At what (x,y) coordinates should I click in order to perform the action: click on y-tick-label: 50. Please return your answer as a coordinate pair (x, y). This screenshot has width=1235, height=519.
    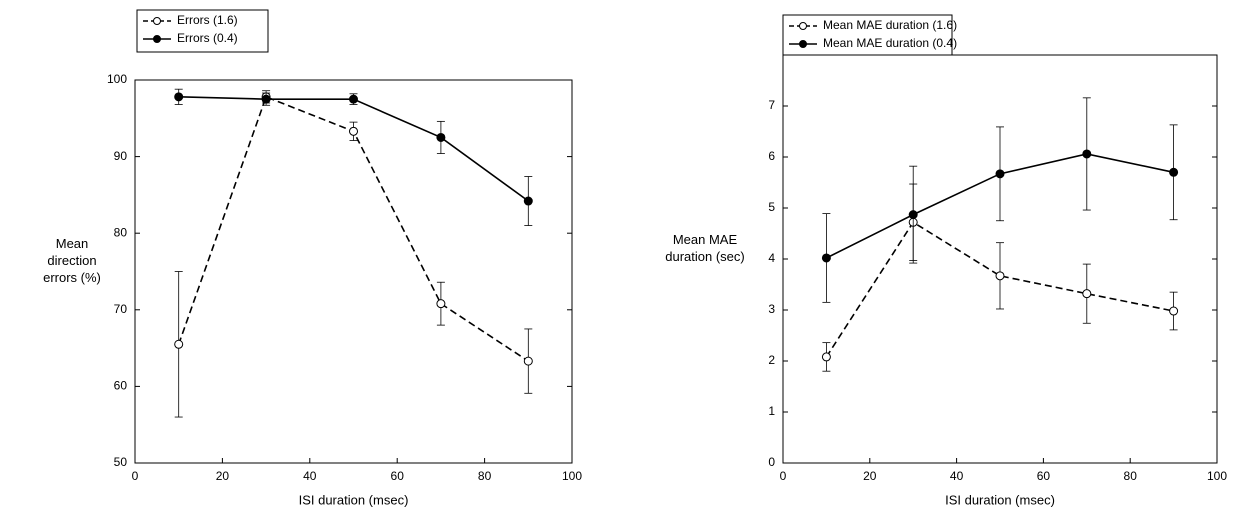
    Looking at the image, I should click on (121, 462).